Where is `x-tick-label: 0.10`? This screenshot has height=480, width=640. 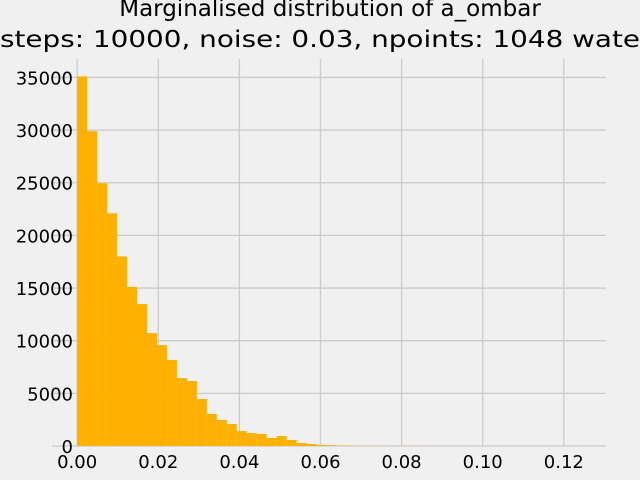 x-tick-label: 0.10 is located at coordinates (483, 462).